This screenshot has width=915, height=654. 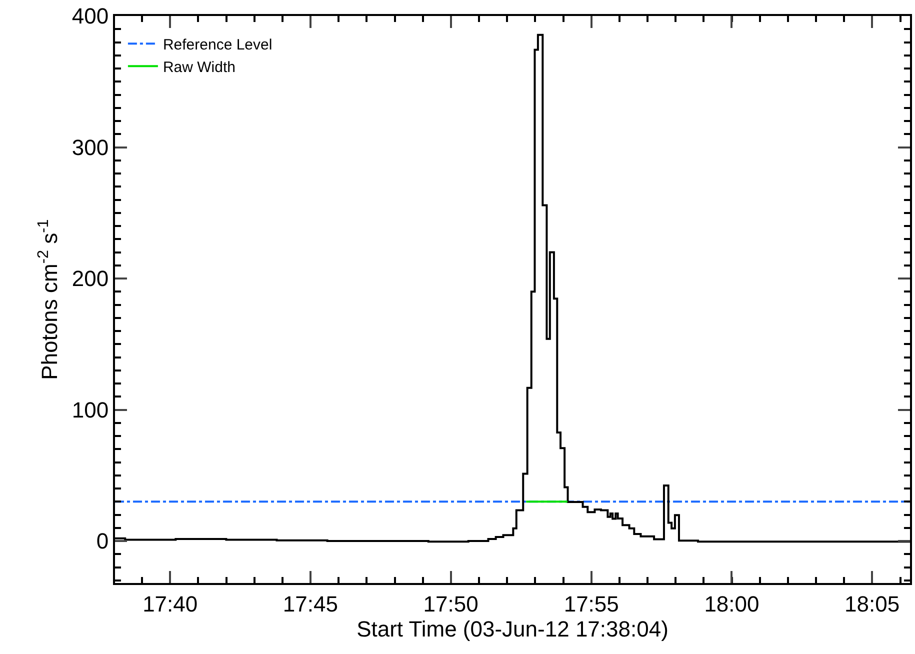 I want to click on y-tick-label: 100, so click(x=90, y=409).